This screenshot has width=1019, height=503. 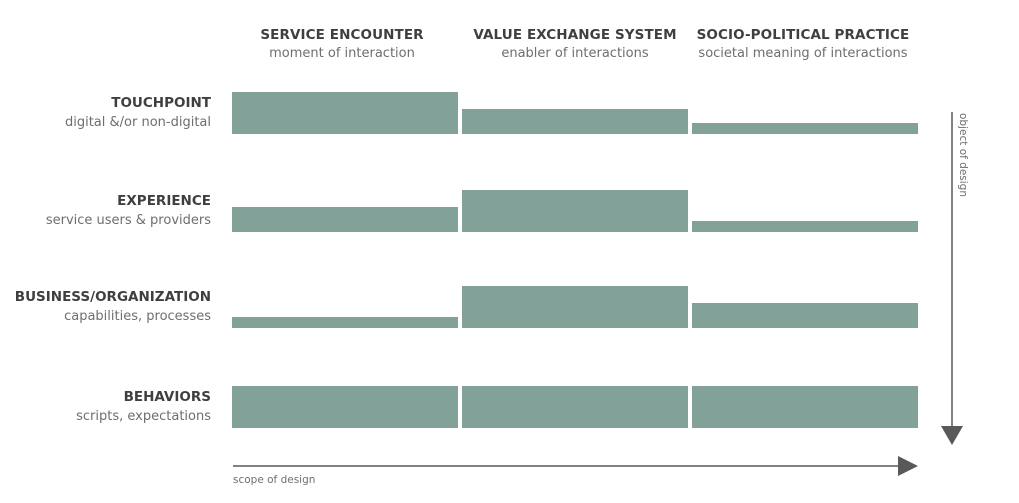 I want to click on bar-row2-col0, so click(x=345, y=322).